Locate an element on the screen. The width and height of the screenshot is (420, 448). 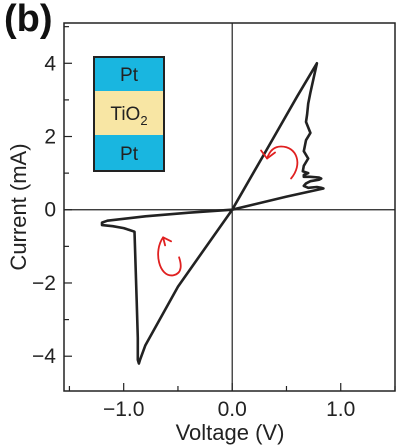
x-axis-label: Voltage (V) is located at coordinates (230, 432).